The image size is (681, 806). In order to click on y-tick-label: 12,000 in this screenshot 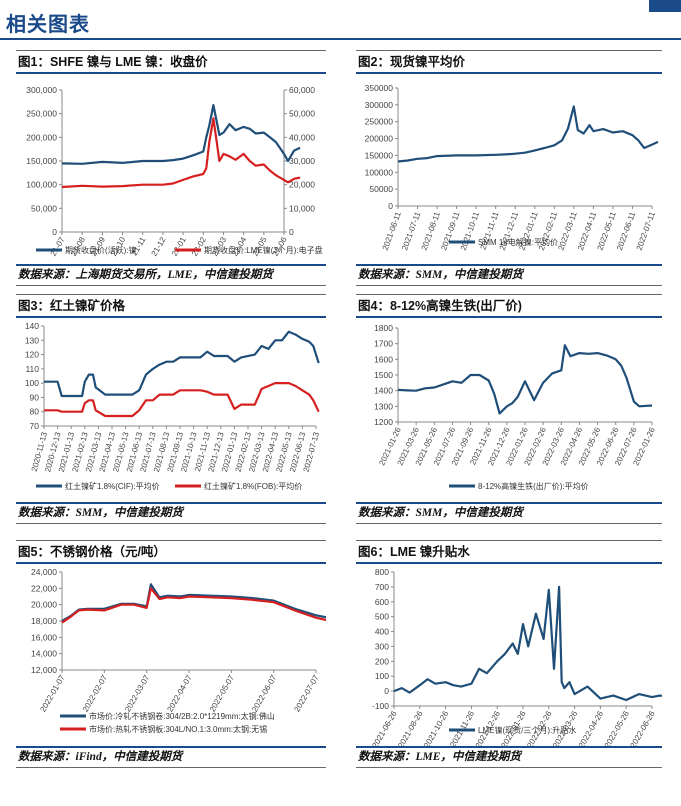, I will do `click(44, 670)`.